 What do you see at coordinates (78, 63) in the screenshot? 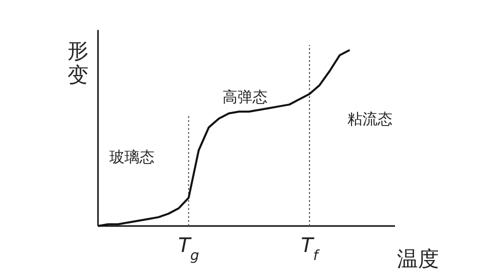
I see `y-axis-title: 形变` at bounding box center [78, 63].